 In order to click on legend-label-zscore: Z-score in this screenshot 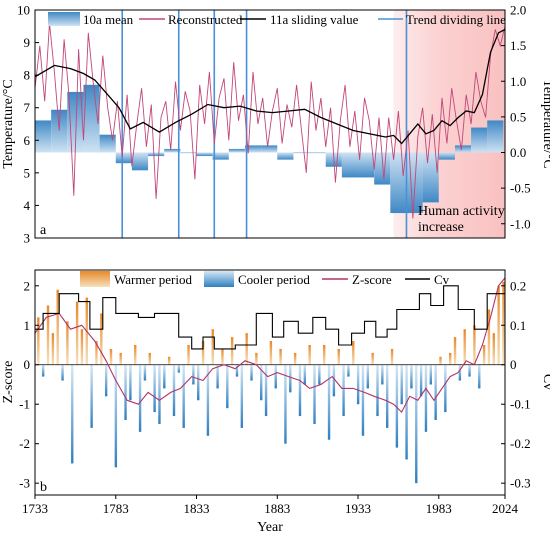, I will do `click(372, 279)`.